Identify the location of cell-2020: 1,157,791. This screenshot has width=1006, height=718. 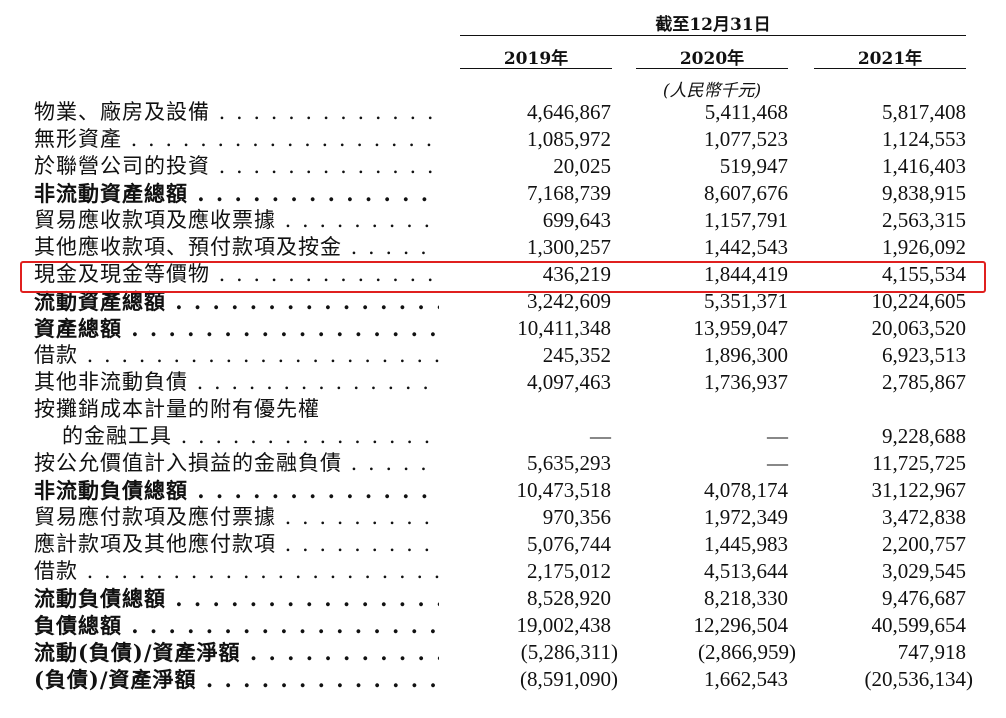
(746, 220).